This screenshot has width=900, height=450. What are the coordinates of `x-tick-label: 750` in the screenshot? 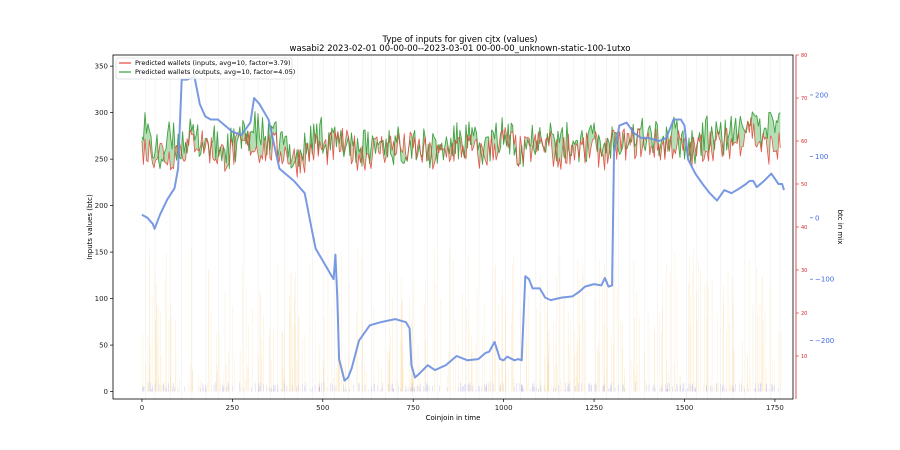 It's located at (413, 408).